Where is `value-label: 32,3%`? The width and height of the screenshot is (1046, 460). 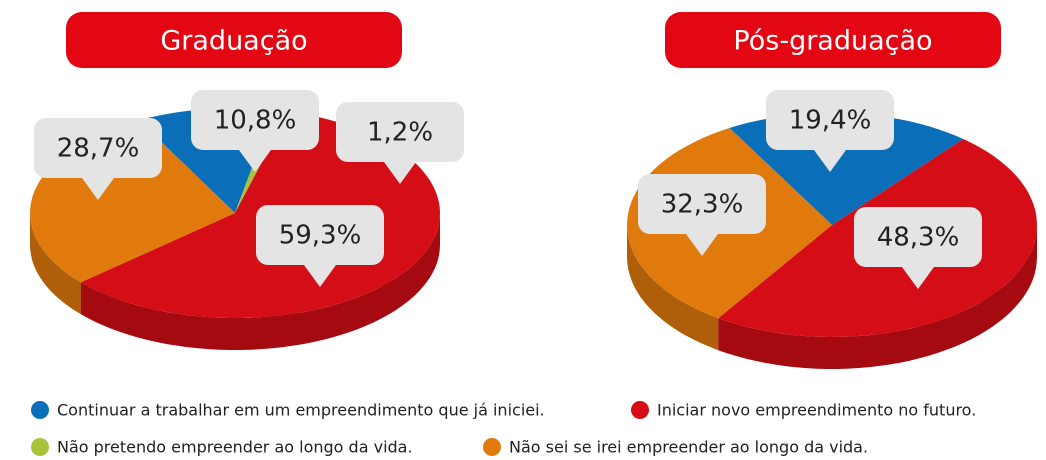
value-label: 32,3% is located at coordinates (702, 205).